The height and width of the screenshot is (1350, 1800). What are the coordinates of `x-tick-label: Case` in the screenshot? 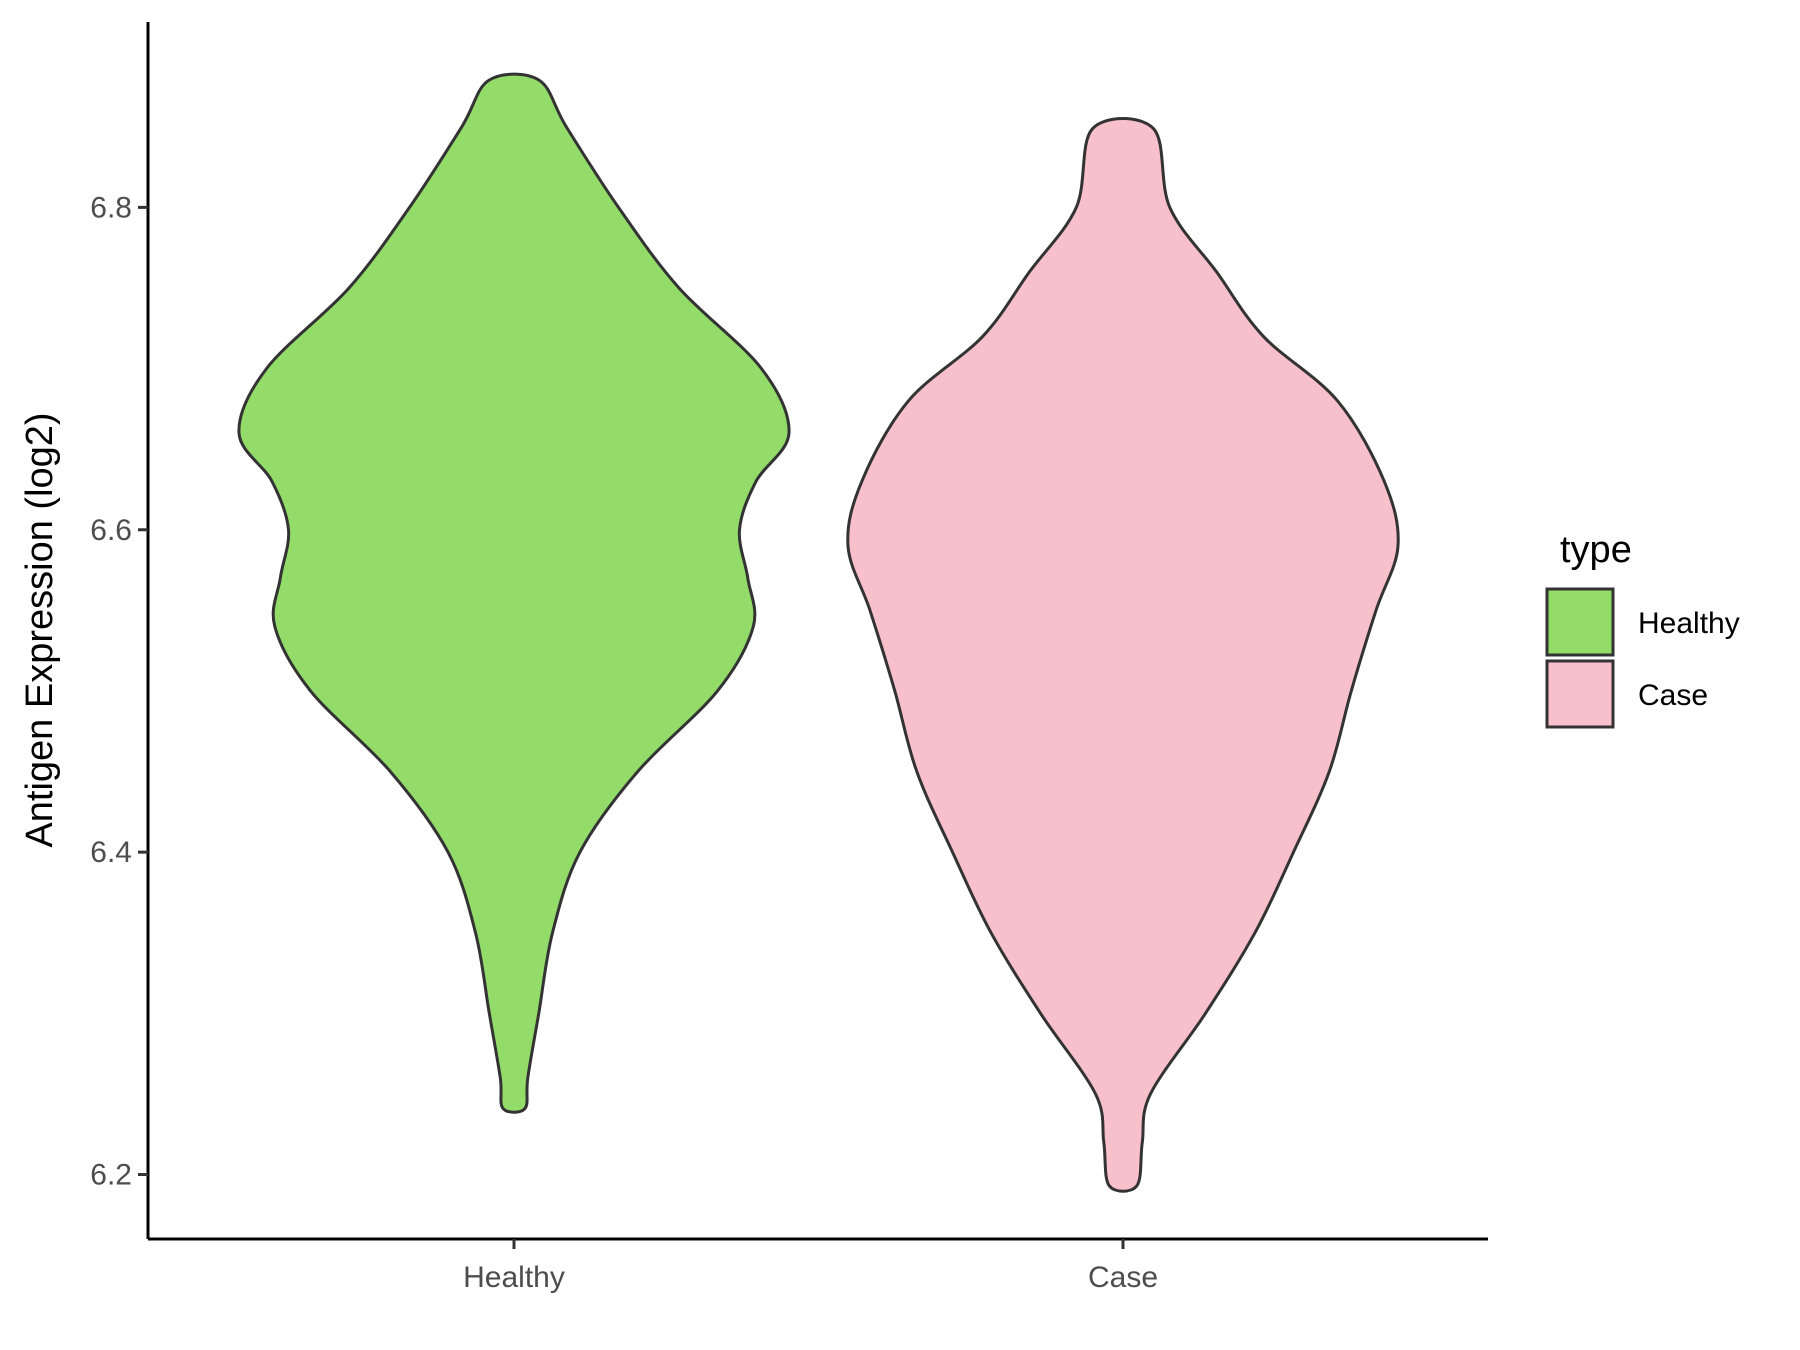 It's located at (1123, 1277).